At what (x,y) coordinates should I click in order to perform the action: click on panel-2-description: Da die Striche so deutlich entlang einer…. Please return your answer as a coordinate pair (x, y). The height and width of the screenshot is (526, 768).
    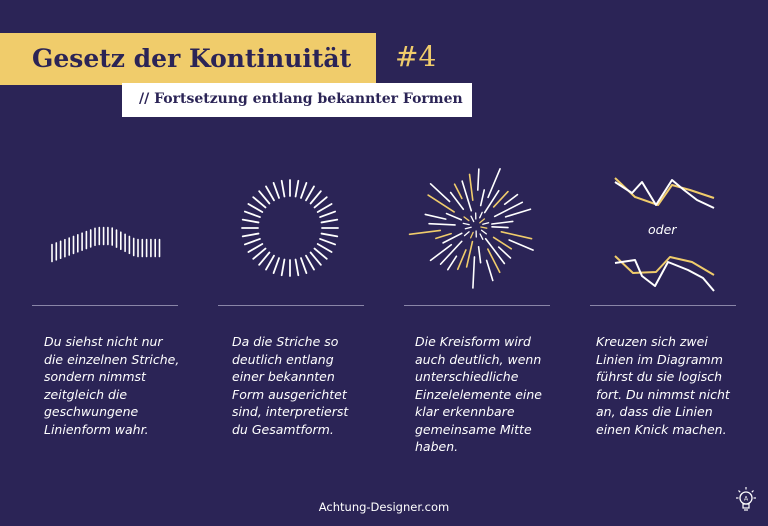
    Looking at the image, I should click on (290, 385).